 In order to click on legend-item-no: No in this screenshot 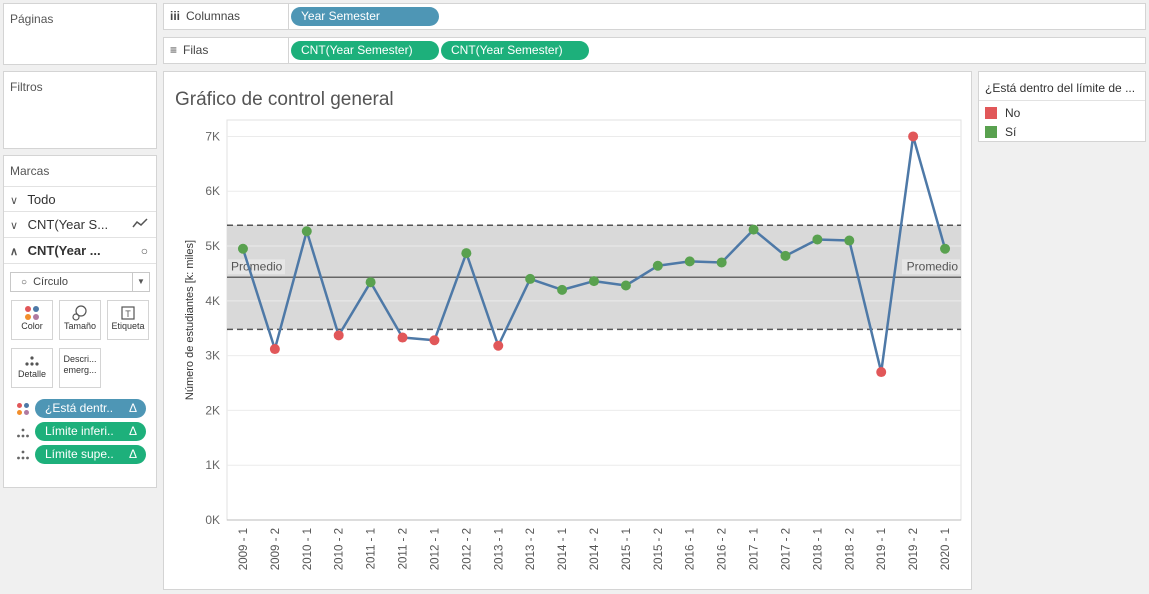, I will do `click(1002, 113)`.